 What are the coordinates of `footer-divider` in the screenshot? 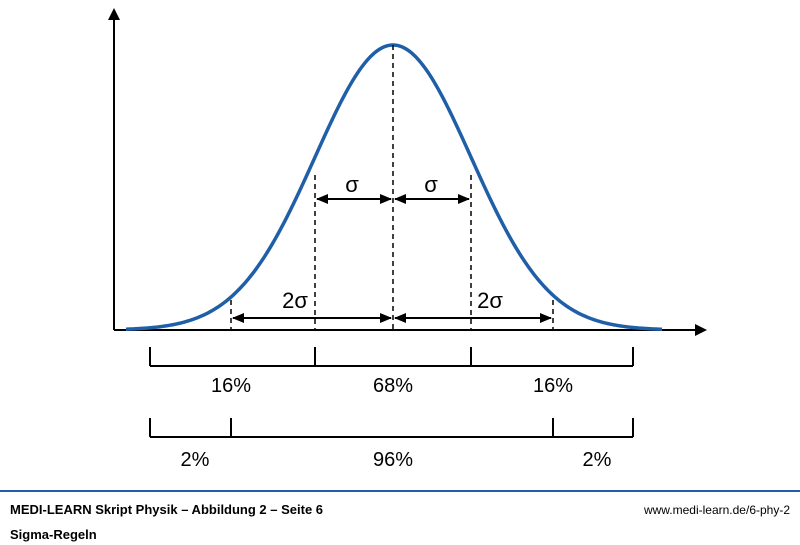 It's located at (400, 491).